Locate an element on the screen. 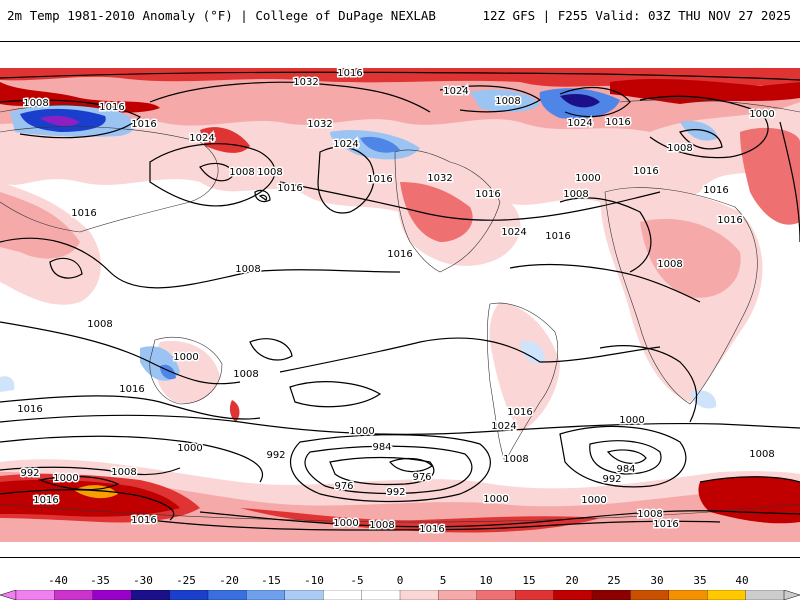 The height and width of the screenshot is (600, 800). colorbar-tick: -20 is located at coordinates (229, 580).